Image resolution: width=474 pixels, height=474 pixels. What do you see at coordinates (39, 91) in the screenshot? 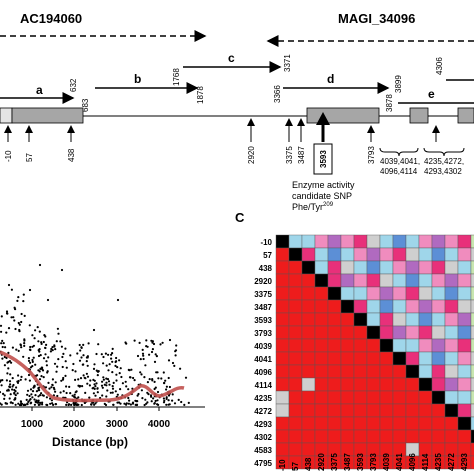
I see `amplicon-a: a 632` at bounding box center [39, 91].